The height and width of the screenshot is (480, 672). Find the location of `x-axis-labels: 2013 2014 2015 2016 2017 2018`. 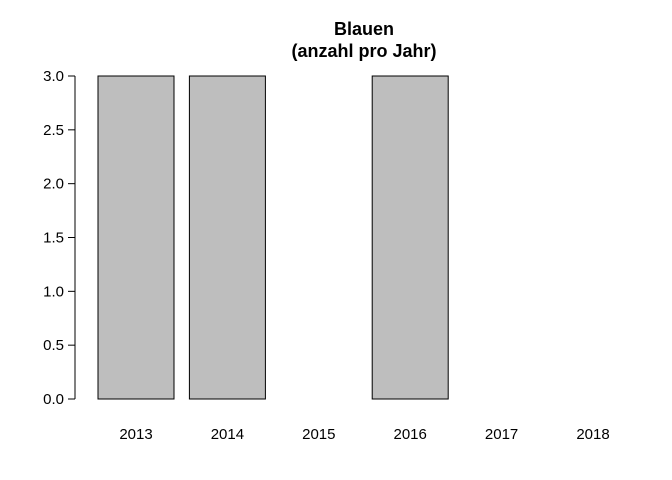

x-axis-labels: 2013 2014 2015 2016 2017 2018 is located at coordinates (364, 434).